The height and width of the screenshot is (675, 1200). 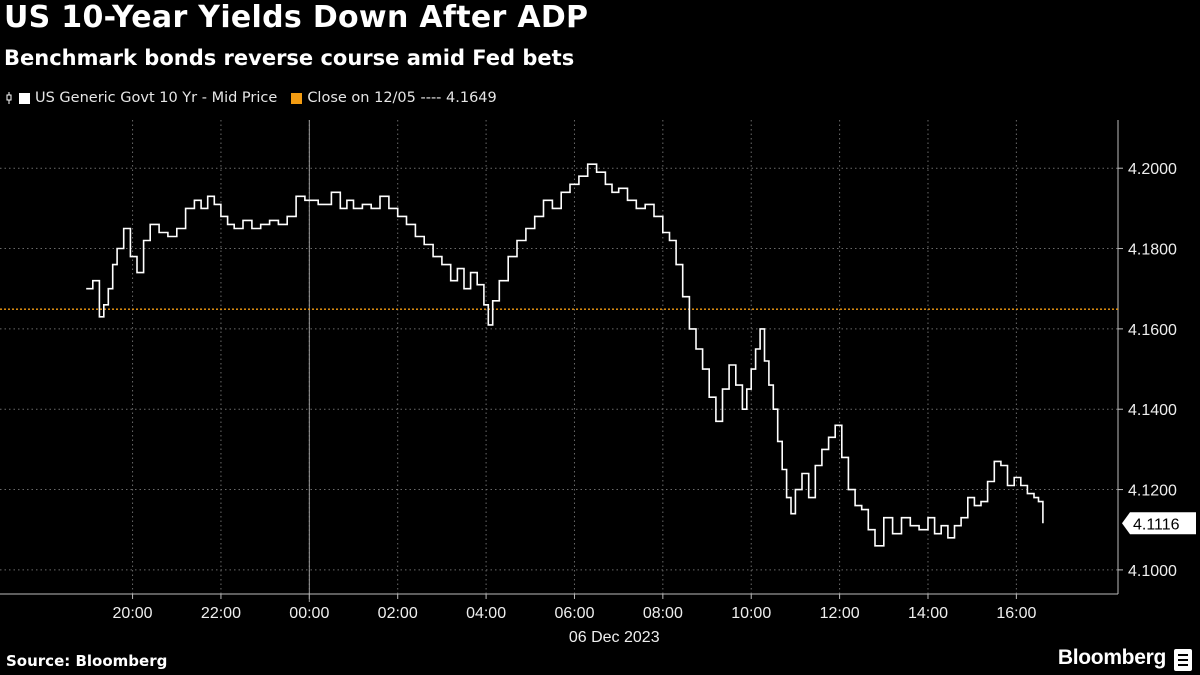 I want to click on x-tick-label: 20:00, so click(x=133, y=613).